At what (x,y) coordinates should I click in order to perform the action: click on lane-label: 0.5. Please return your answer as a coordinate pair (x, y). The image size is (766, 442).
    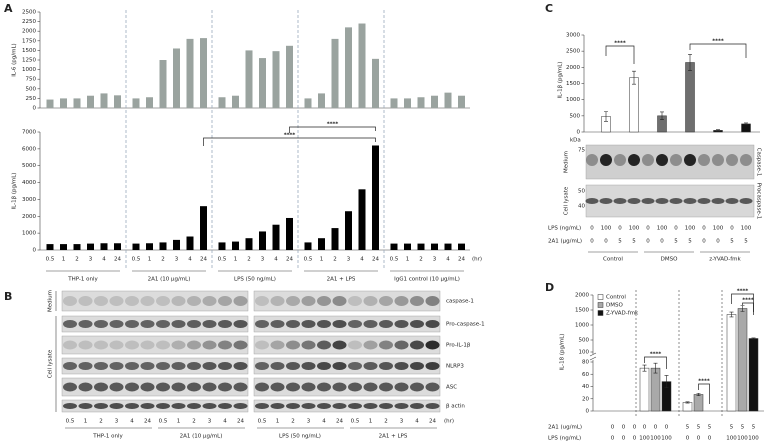
    Looking at the image, I should click on (163, 422).